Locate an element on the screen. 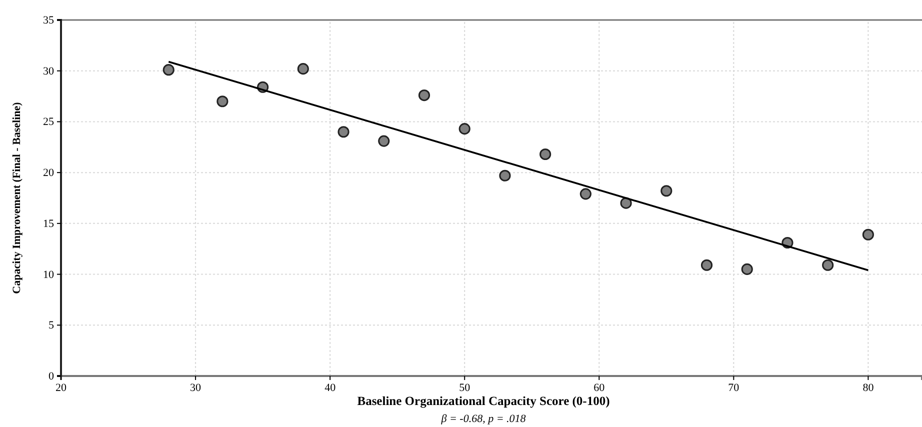 The width and height of the screenshot is (922, 427). y-tick-label: 10 is located at coordinates (48, 274).